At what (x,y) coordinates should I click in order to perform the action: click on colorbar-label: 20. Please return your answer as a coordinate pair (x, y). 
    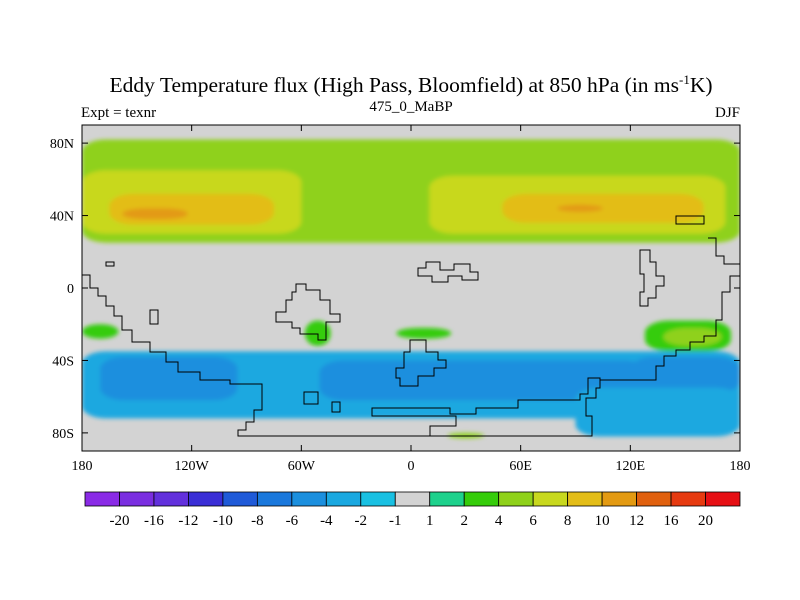
    Looking at the image, I should click on (705, 521).